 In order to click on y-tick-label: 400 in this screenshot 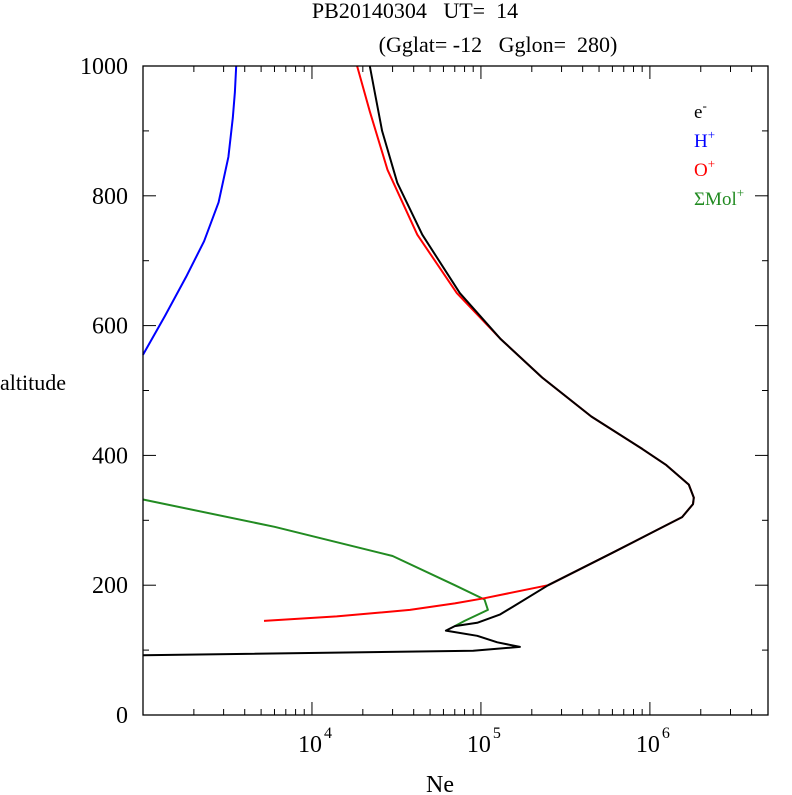, I will do `click(110, 456)`.